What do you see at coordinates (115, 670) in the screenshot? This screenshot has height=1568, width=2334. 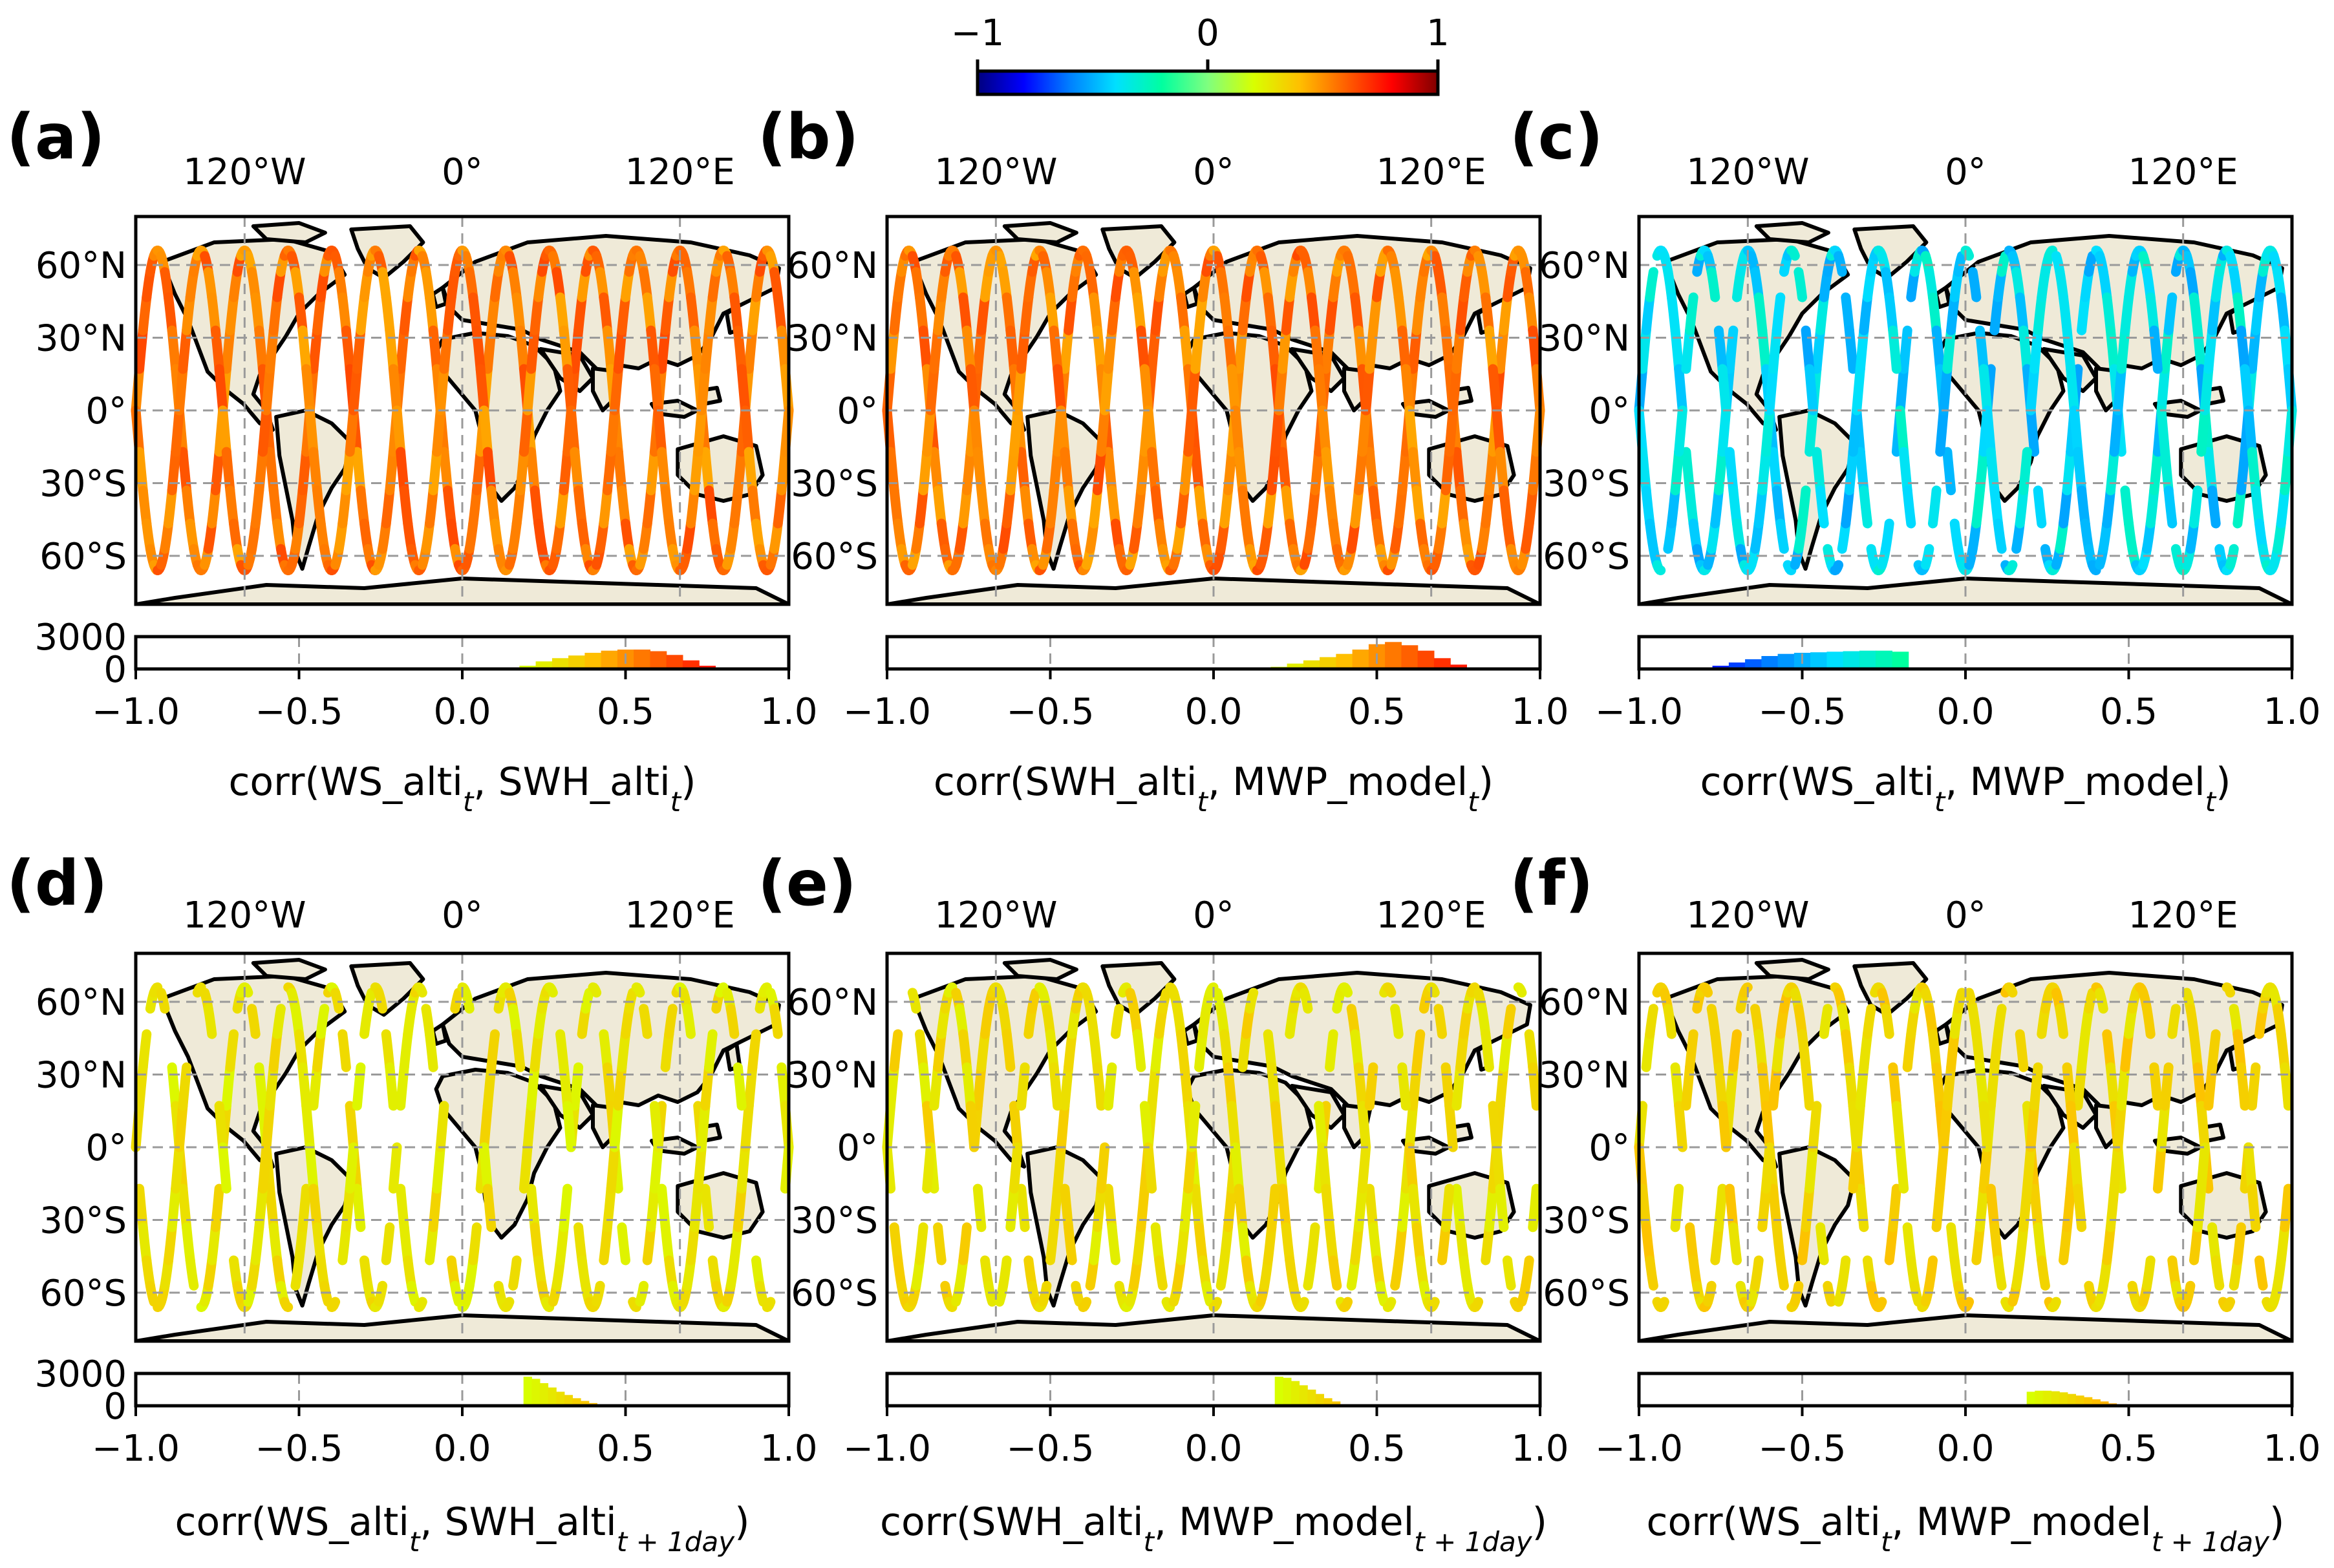 I see `hist-y-tick-label: 0` at bounding box center [115, 670].